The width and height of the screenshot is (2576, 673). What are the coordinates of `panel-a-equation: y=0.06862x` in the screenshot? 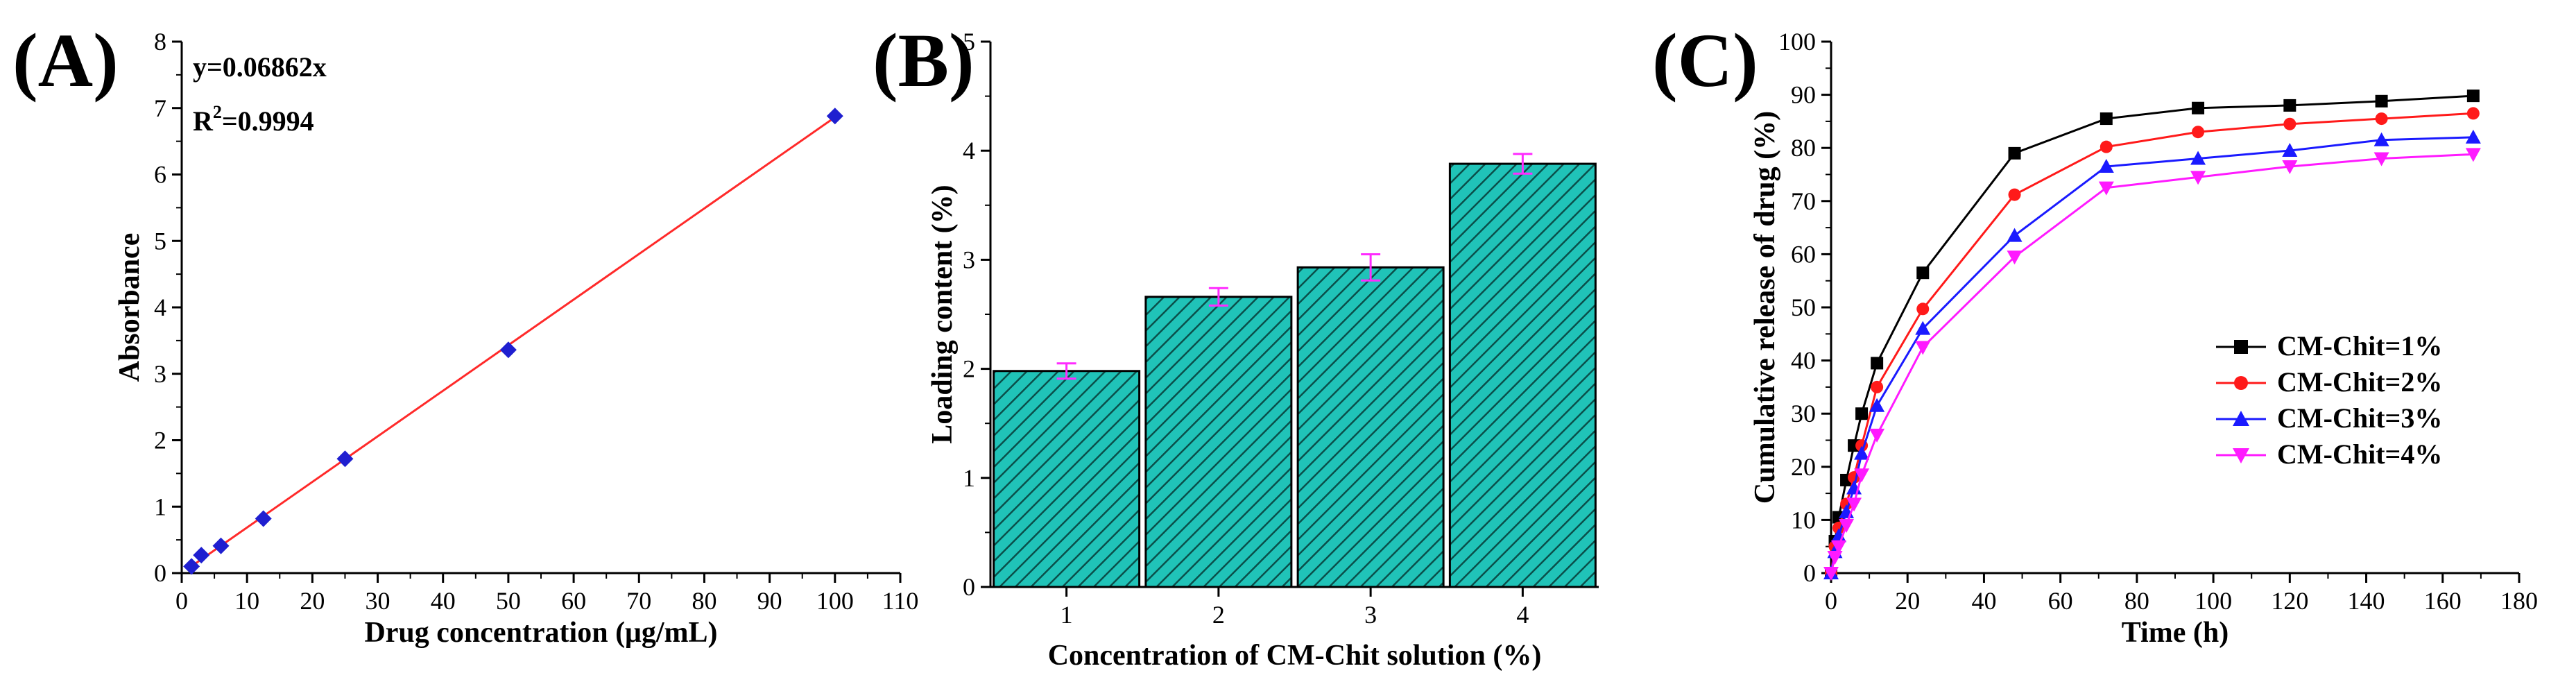 It's located at (260, 67).